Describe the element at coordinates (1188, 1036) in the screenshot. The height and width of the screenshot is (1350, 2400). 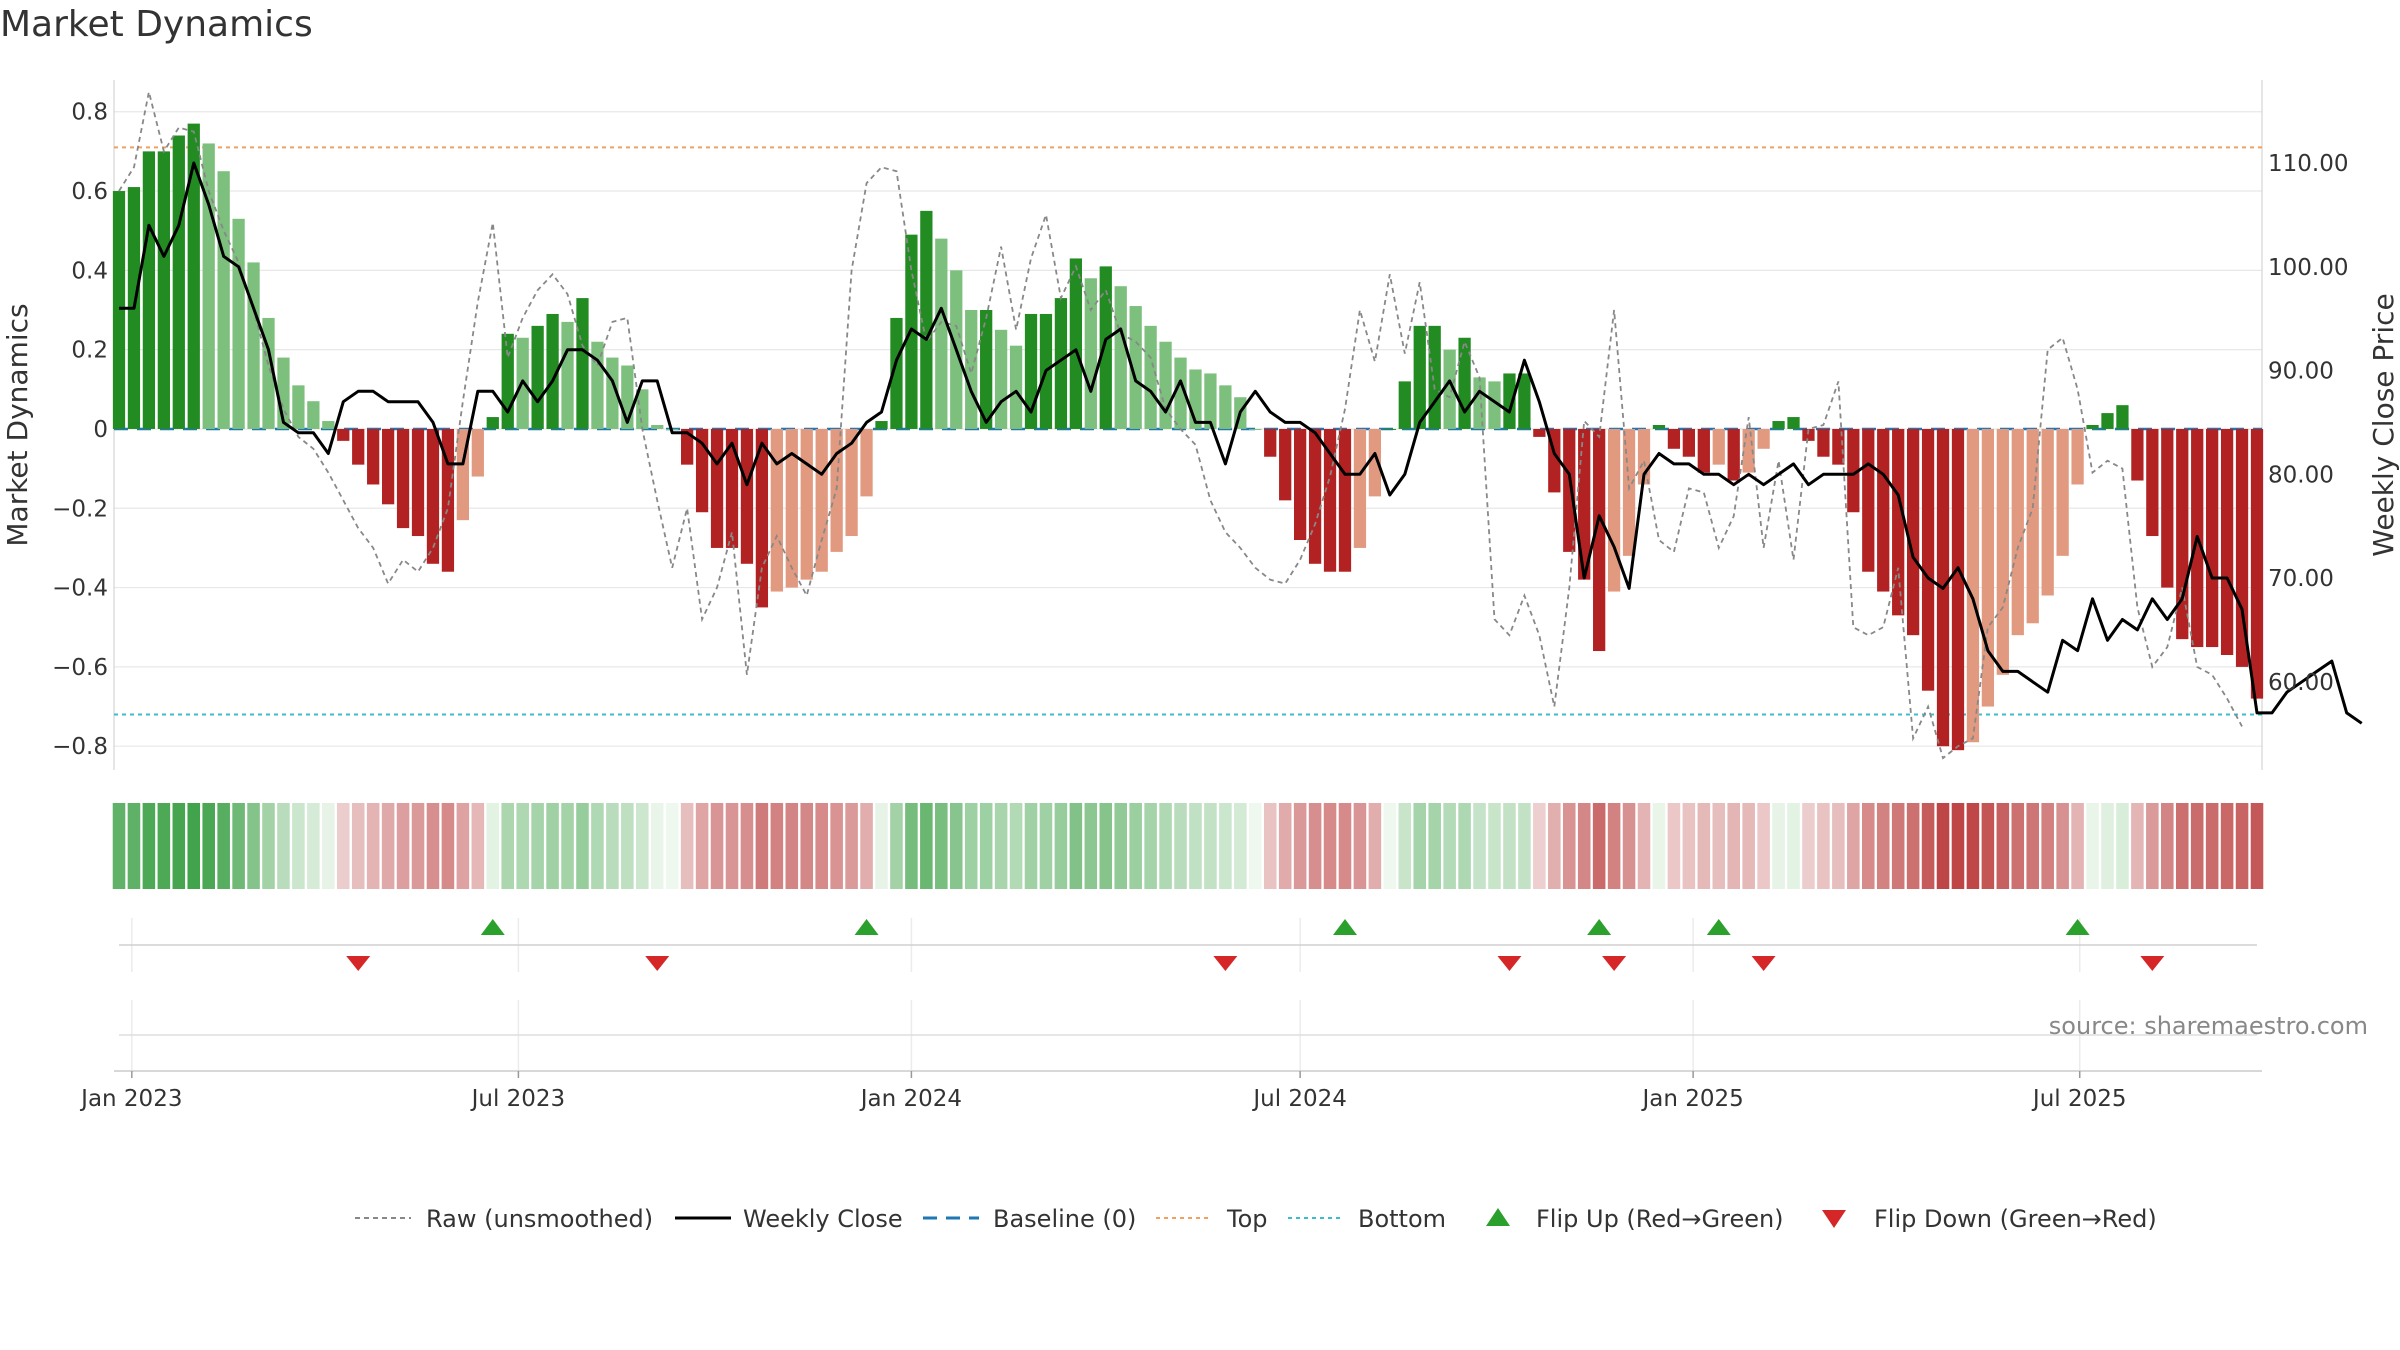
I see `empty-panel` at that location.